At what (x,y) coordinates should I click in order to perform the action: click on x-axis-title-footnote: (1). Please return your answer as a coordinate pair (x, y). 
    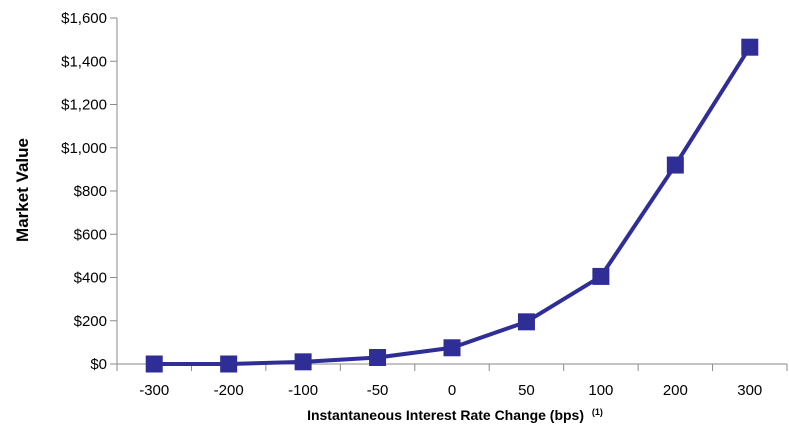
    Looking at the image, I should click on (597, 412).